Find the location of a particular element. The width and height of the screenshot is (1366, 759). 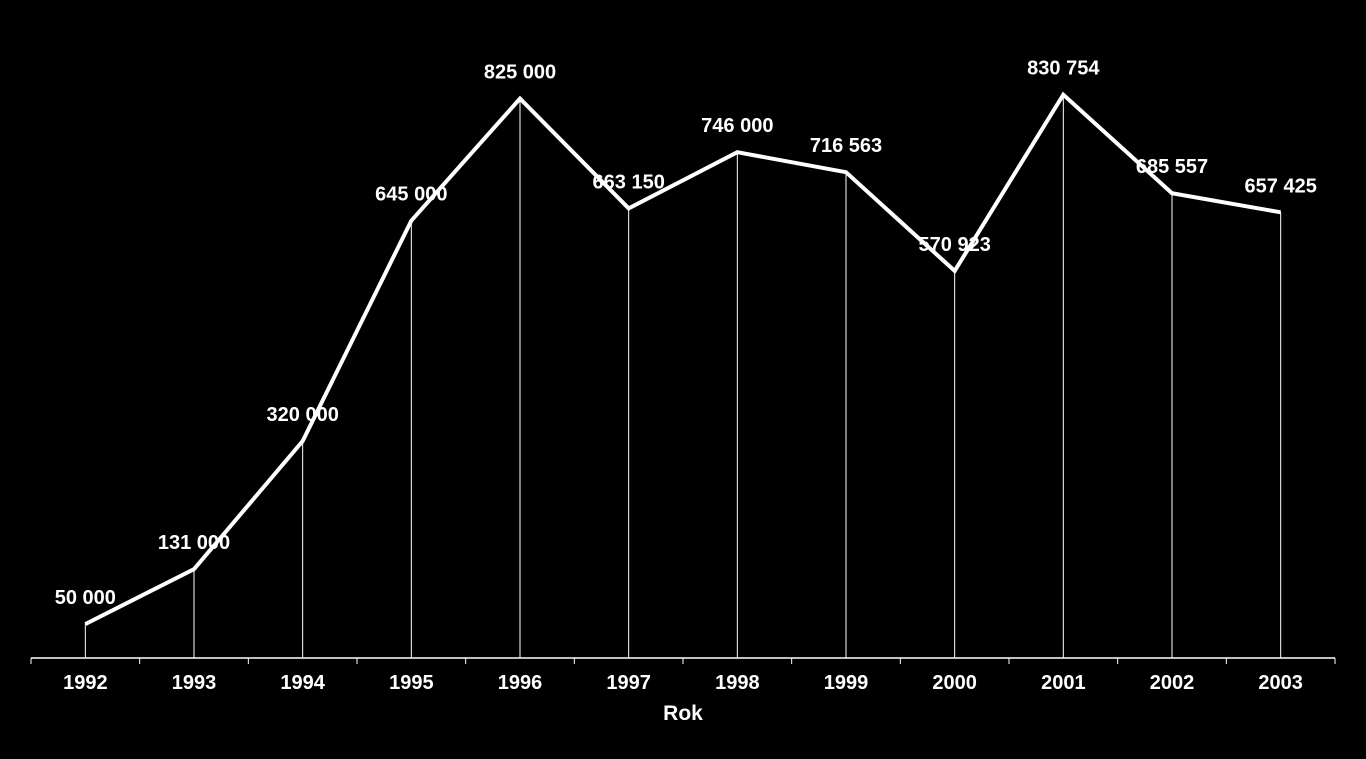

x-tick-label: 1994 is located at coordinates (302, 683).